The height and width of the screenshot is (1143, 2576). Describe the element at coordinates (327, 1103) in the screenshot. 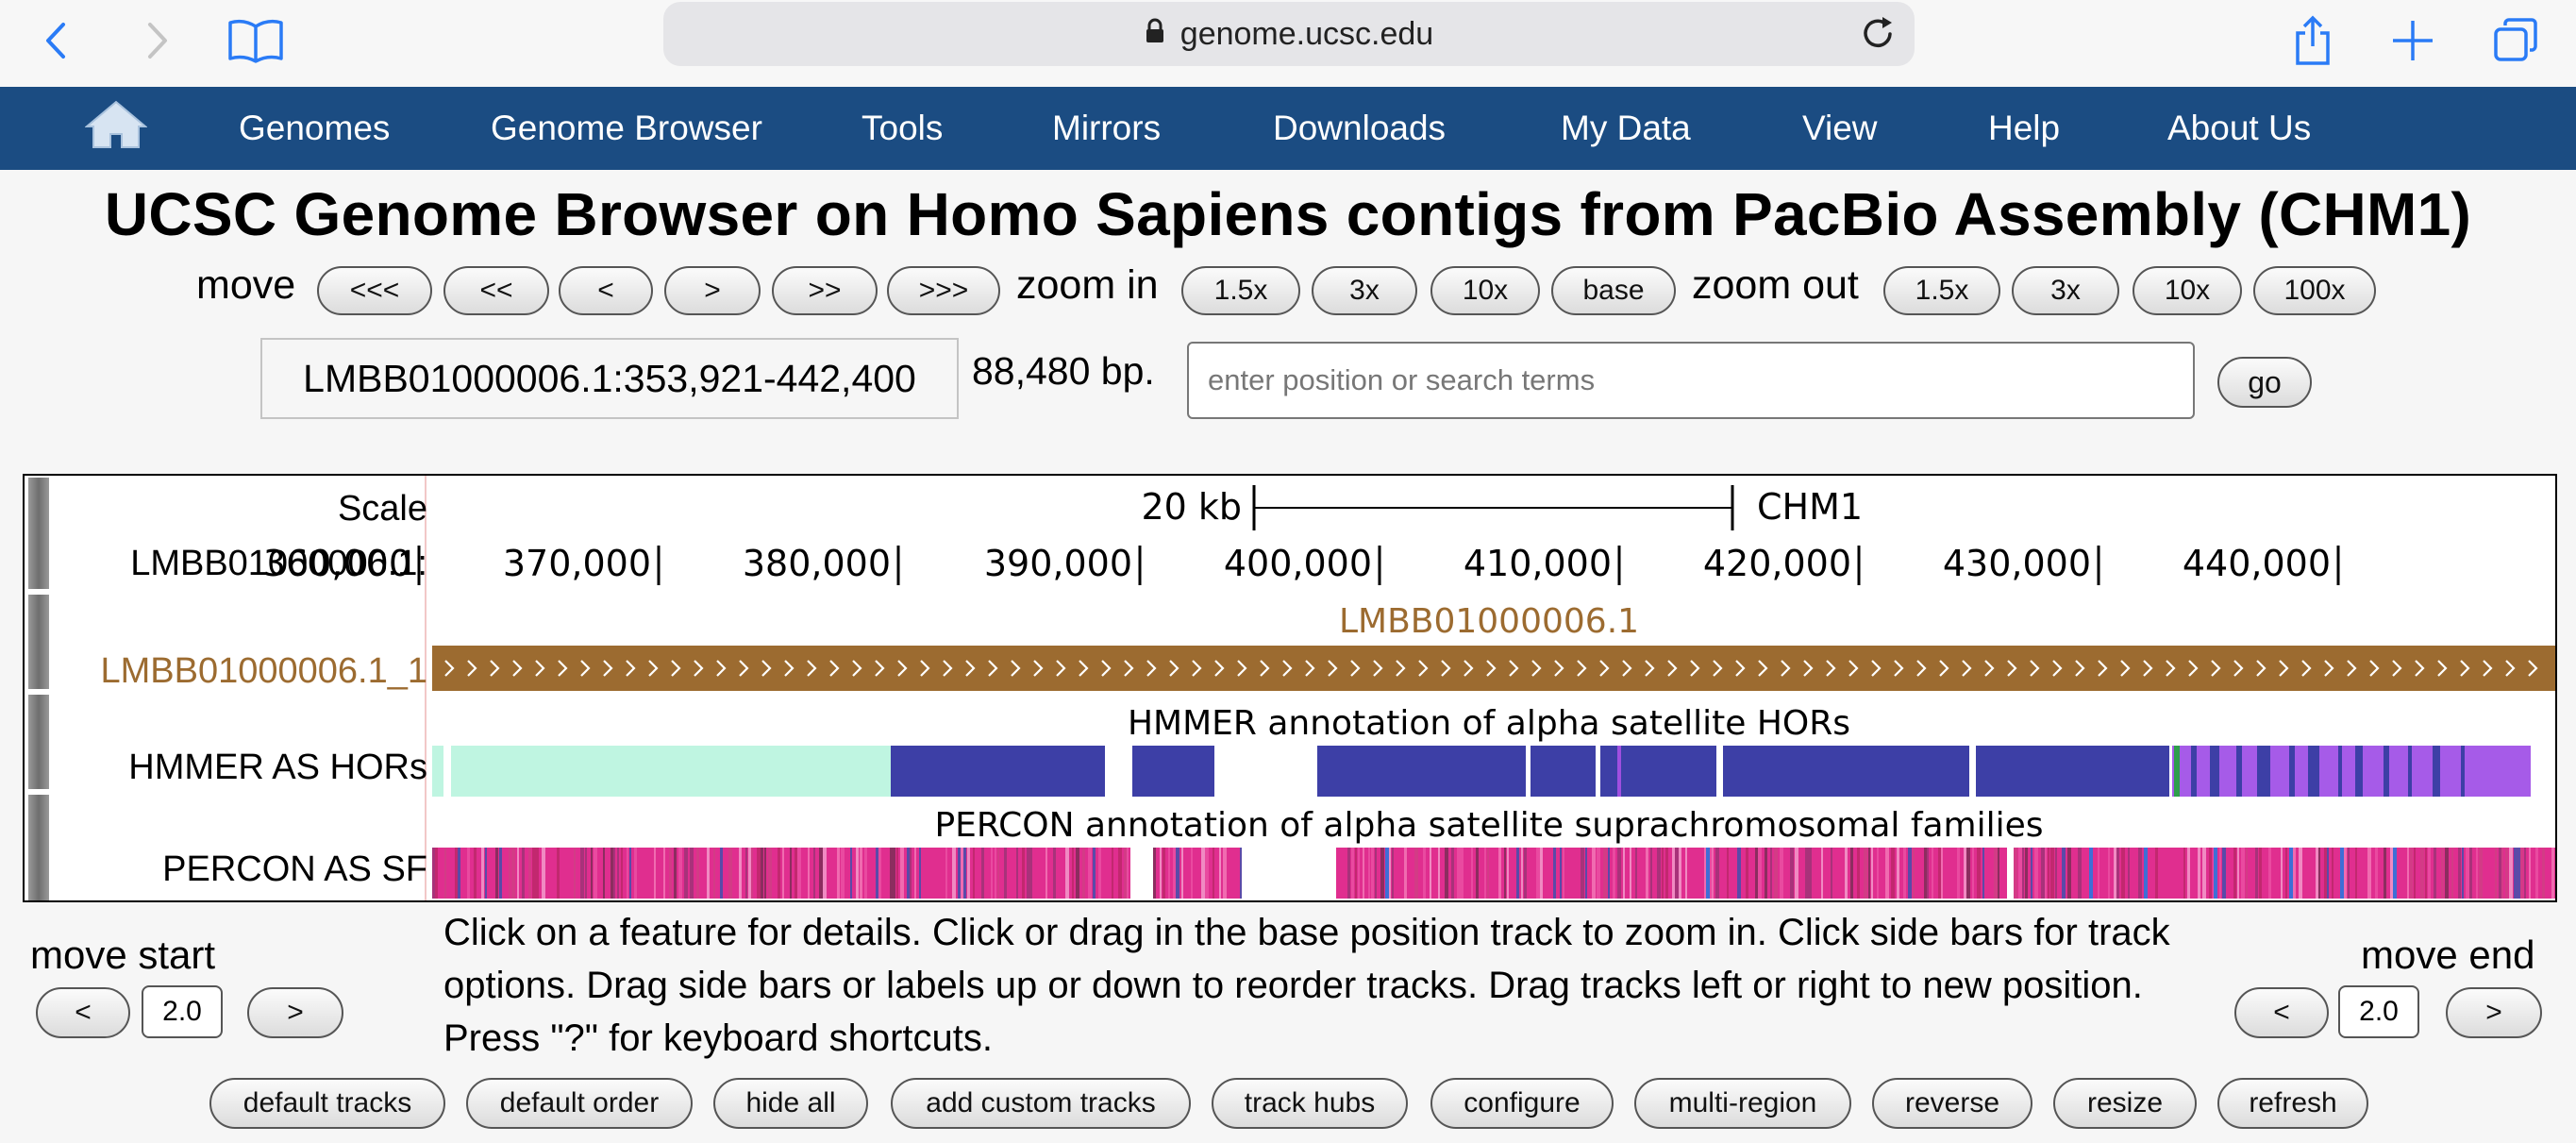

I see `default-tracks-button: default tracks` at that location.